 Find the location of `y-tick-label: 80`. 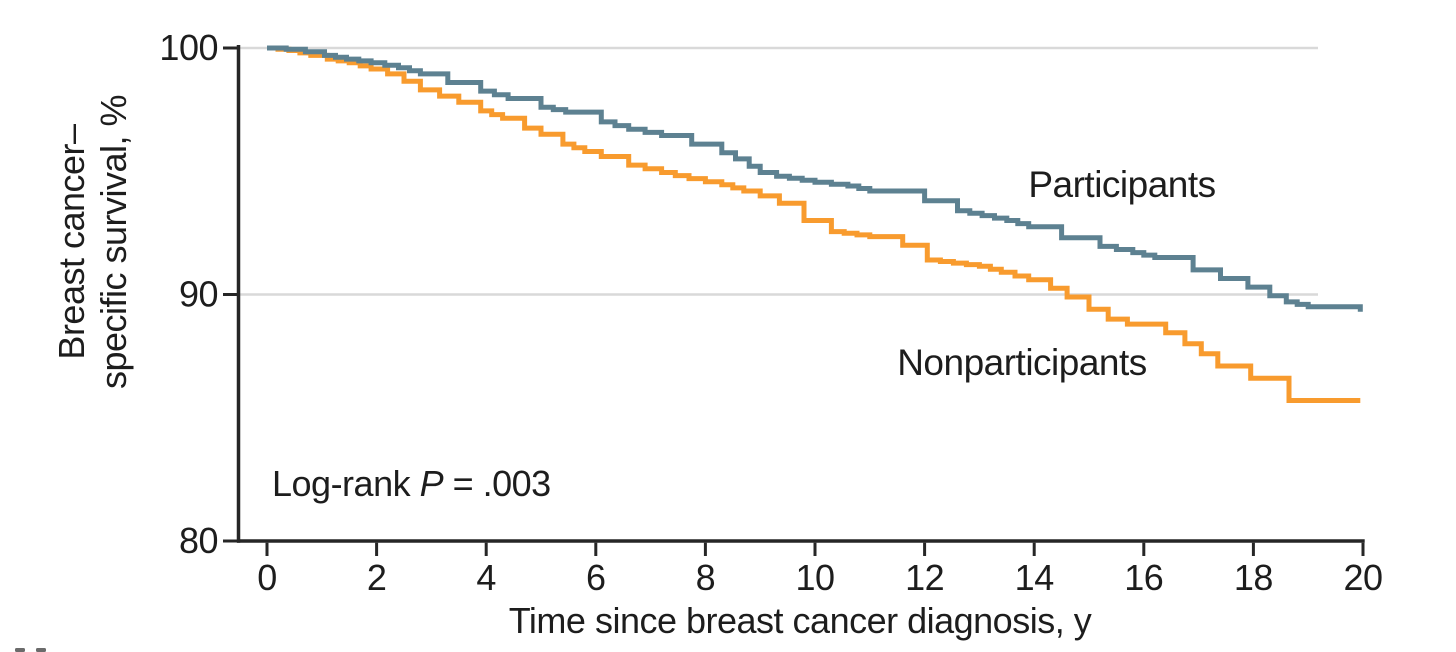

y-tick-label: 80 is located at coordinates (198, 540).